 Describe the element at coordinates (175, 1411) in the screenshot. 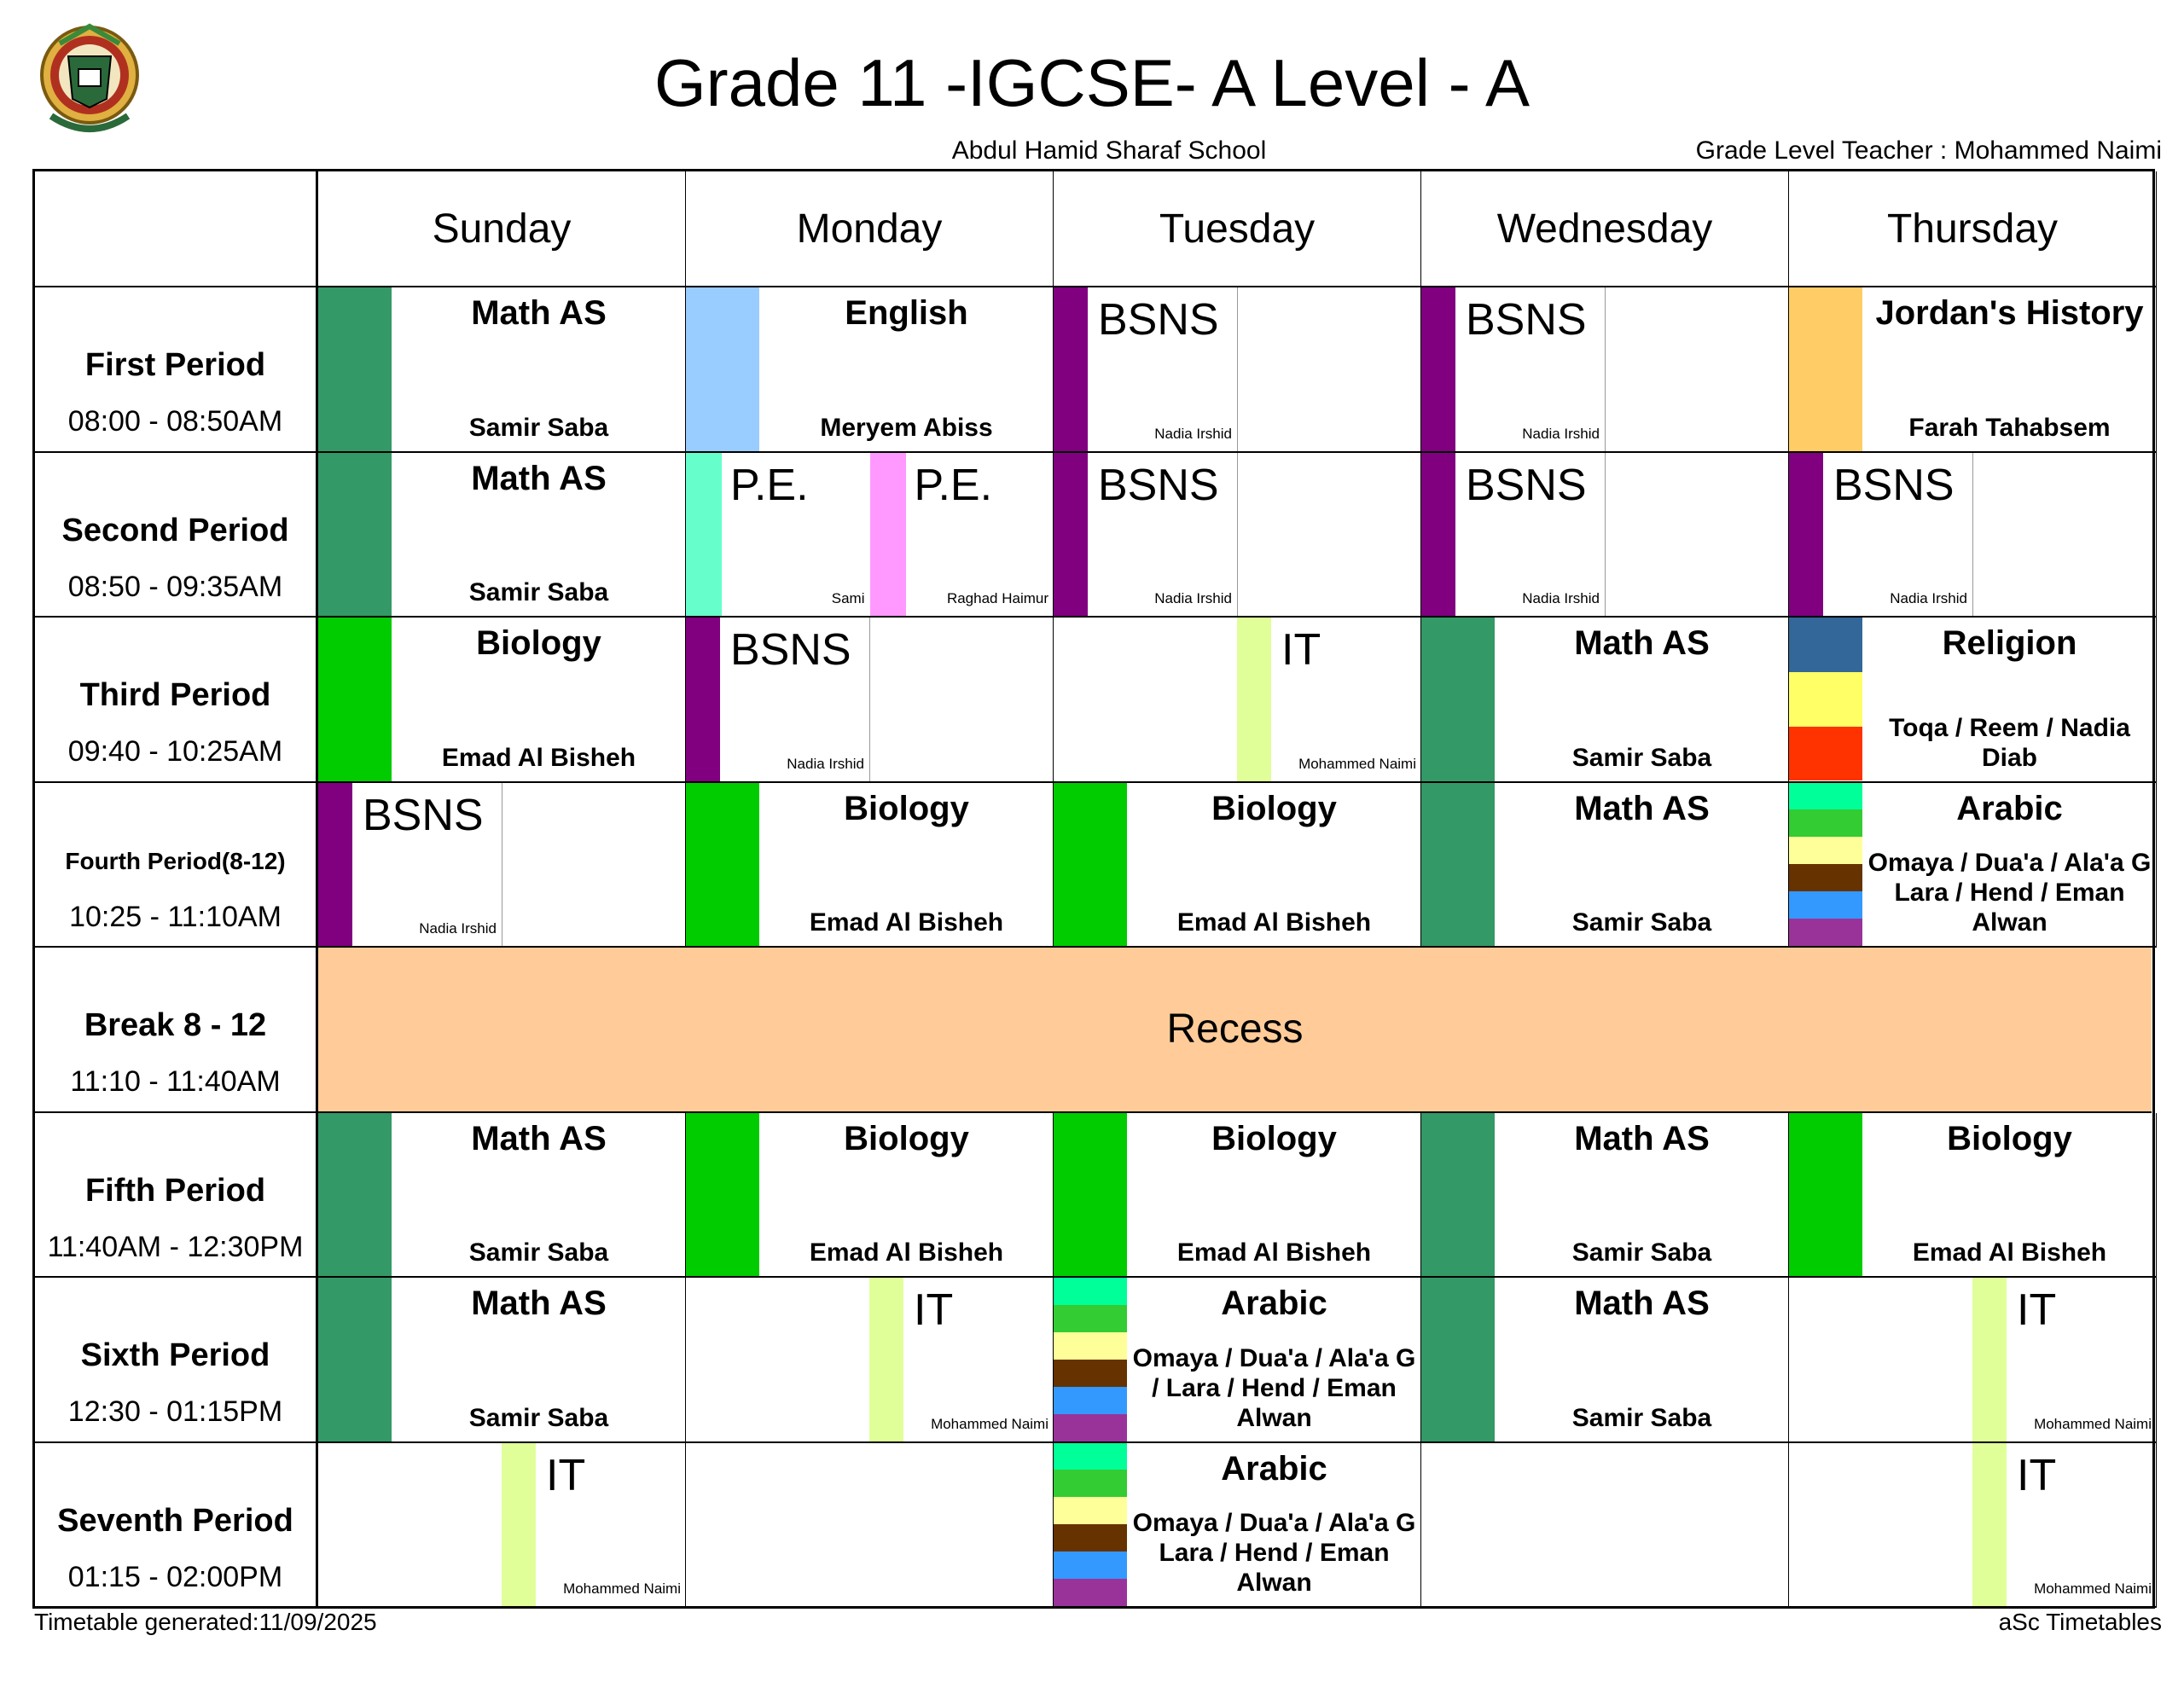

I see `period-time: 12:30 - 01:15PM` at that location.